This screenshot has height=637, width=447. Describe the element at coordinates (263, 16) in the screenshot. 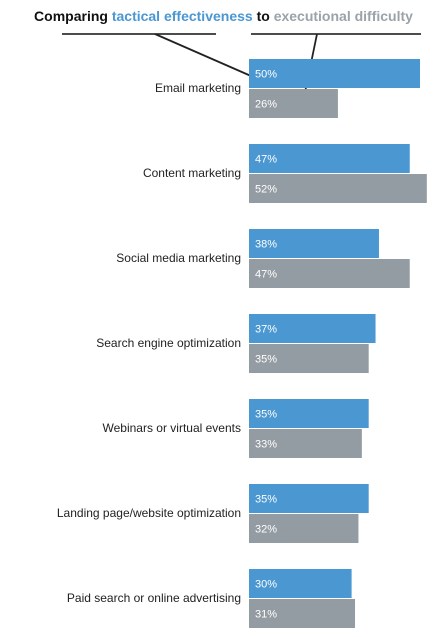

I see `title-connector: to` at that location.